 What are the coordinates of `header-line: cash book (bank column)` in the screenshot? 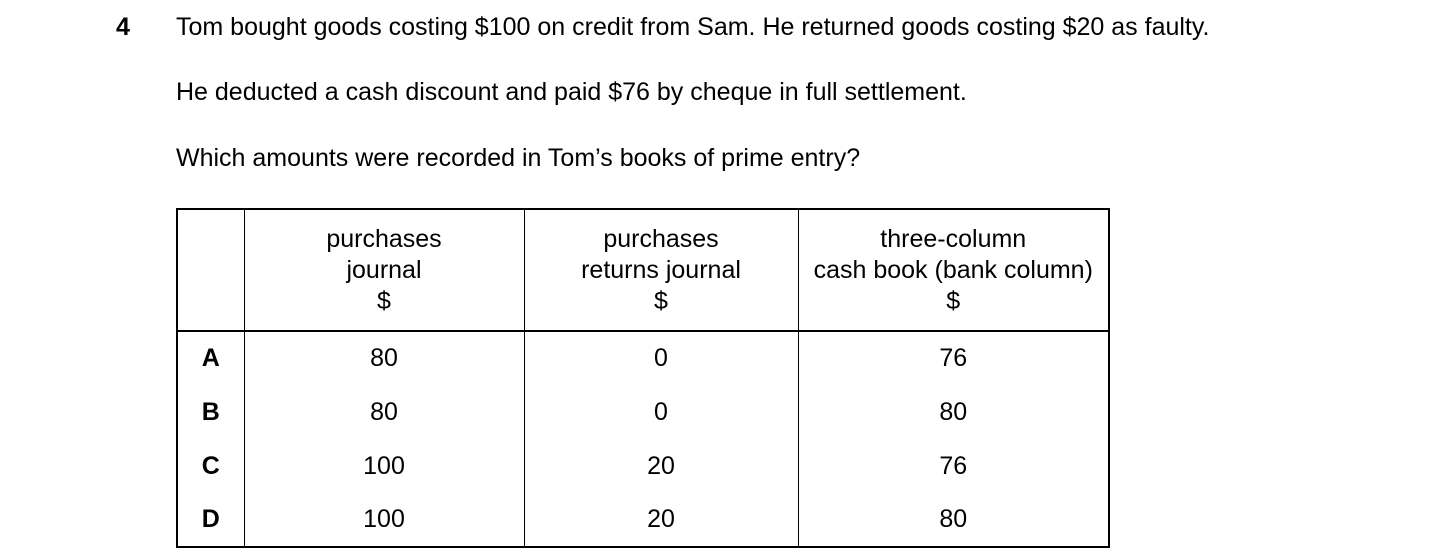 It's located at (953, 269).